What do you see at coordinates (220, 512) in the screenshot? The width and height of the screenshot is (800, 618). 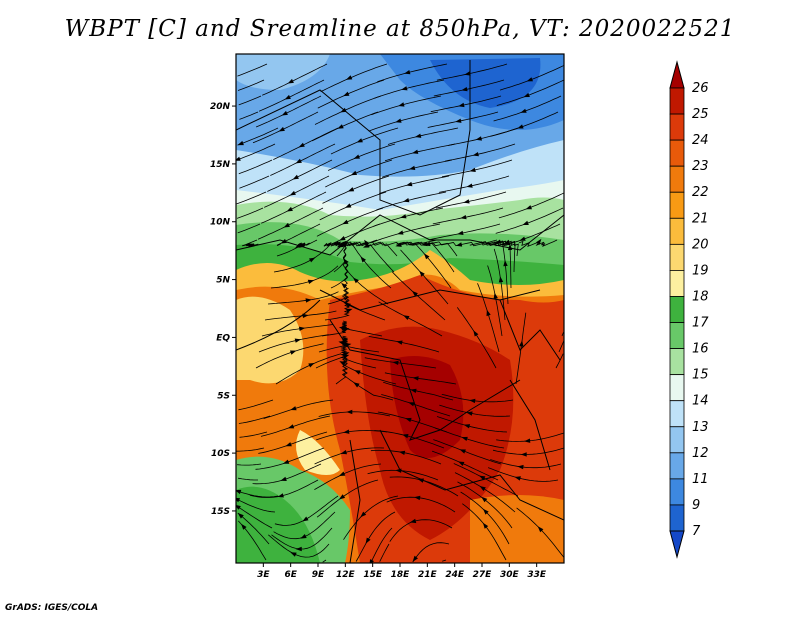 I see `lat-tick-label: 15S` at bounding box center [220, 512].